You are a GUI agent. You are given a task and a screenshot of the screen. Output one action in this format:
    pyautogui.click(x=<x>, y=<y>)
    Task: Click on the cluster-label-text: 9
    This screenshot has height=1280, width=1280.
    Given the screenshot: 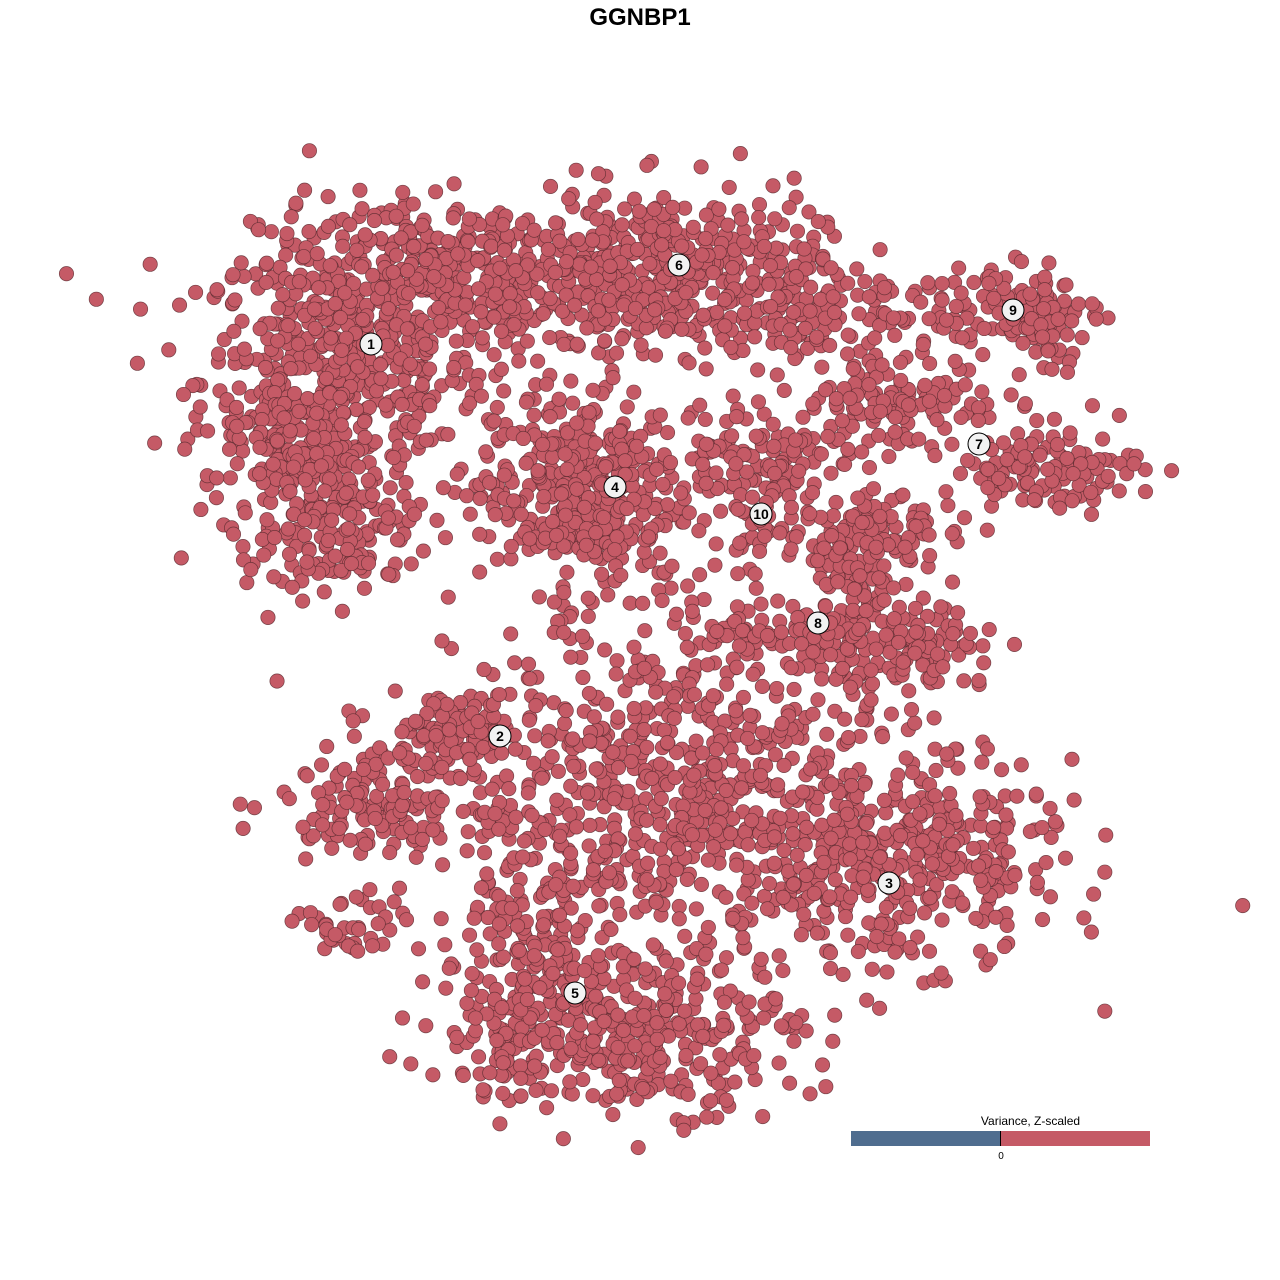 What is the action you would take?
    pyautogui.click(x=1013, y=310)
    